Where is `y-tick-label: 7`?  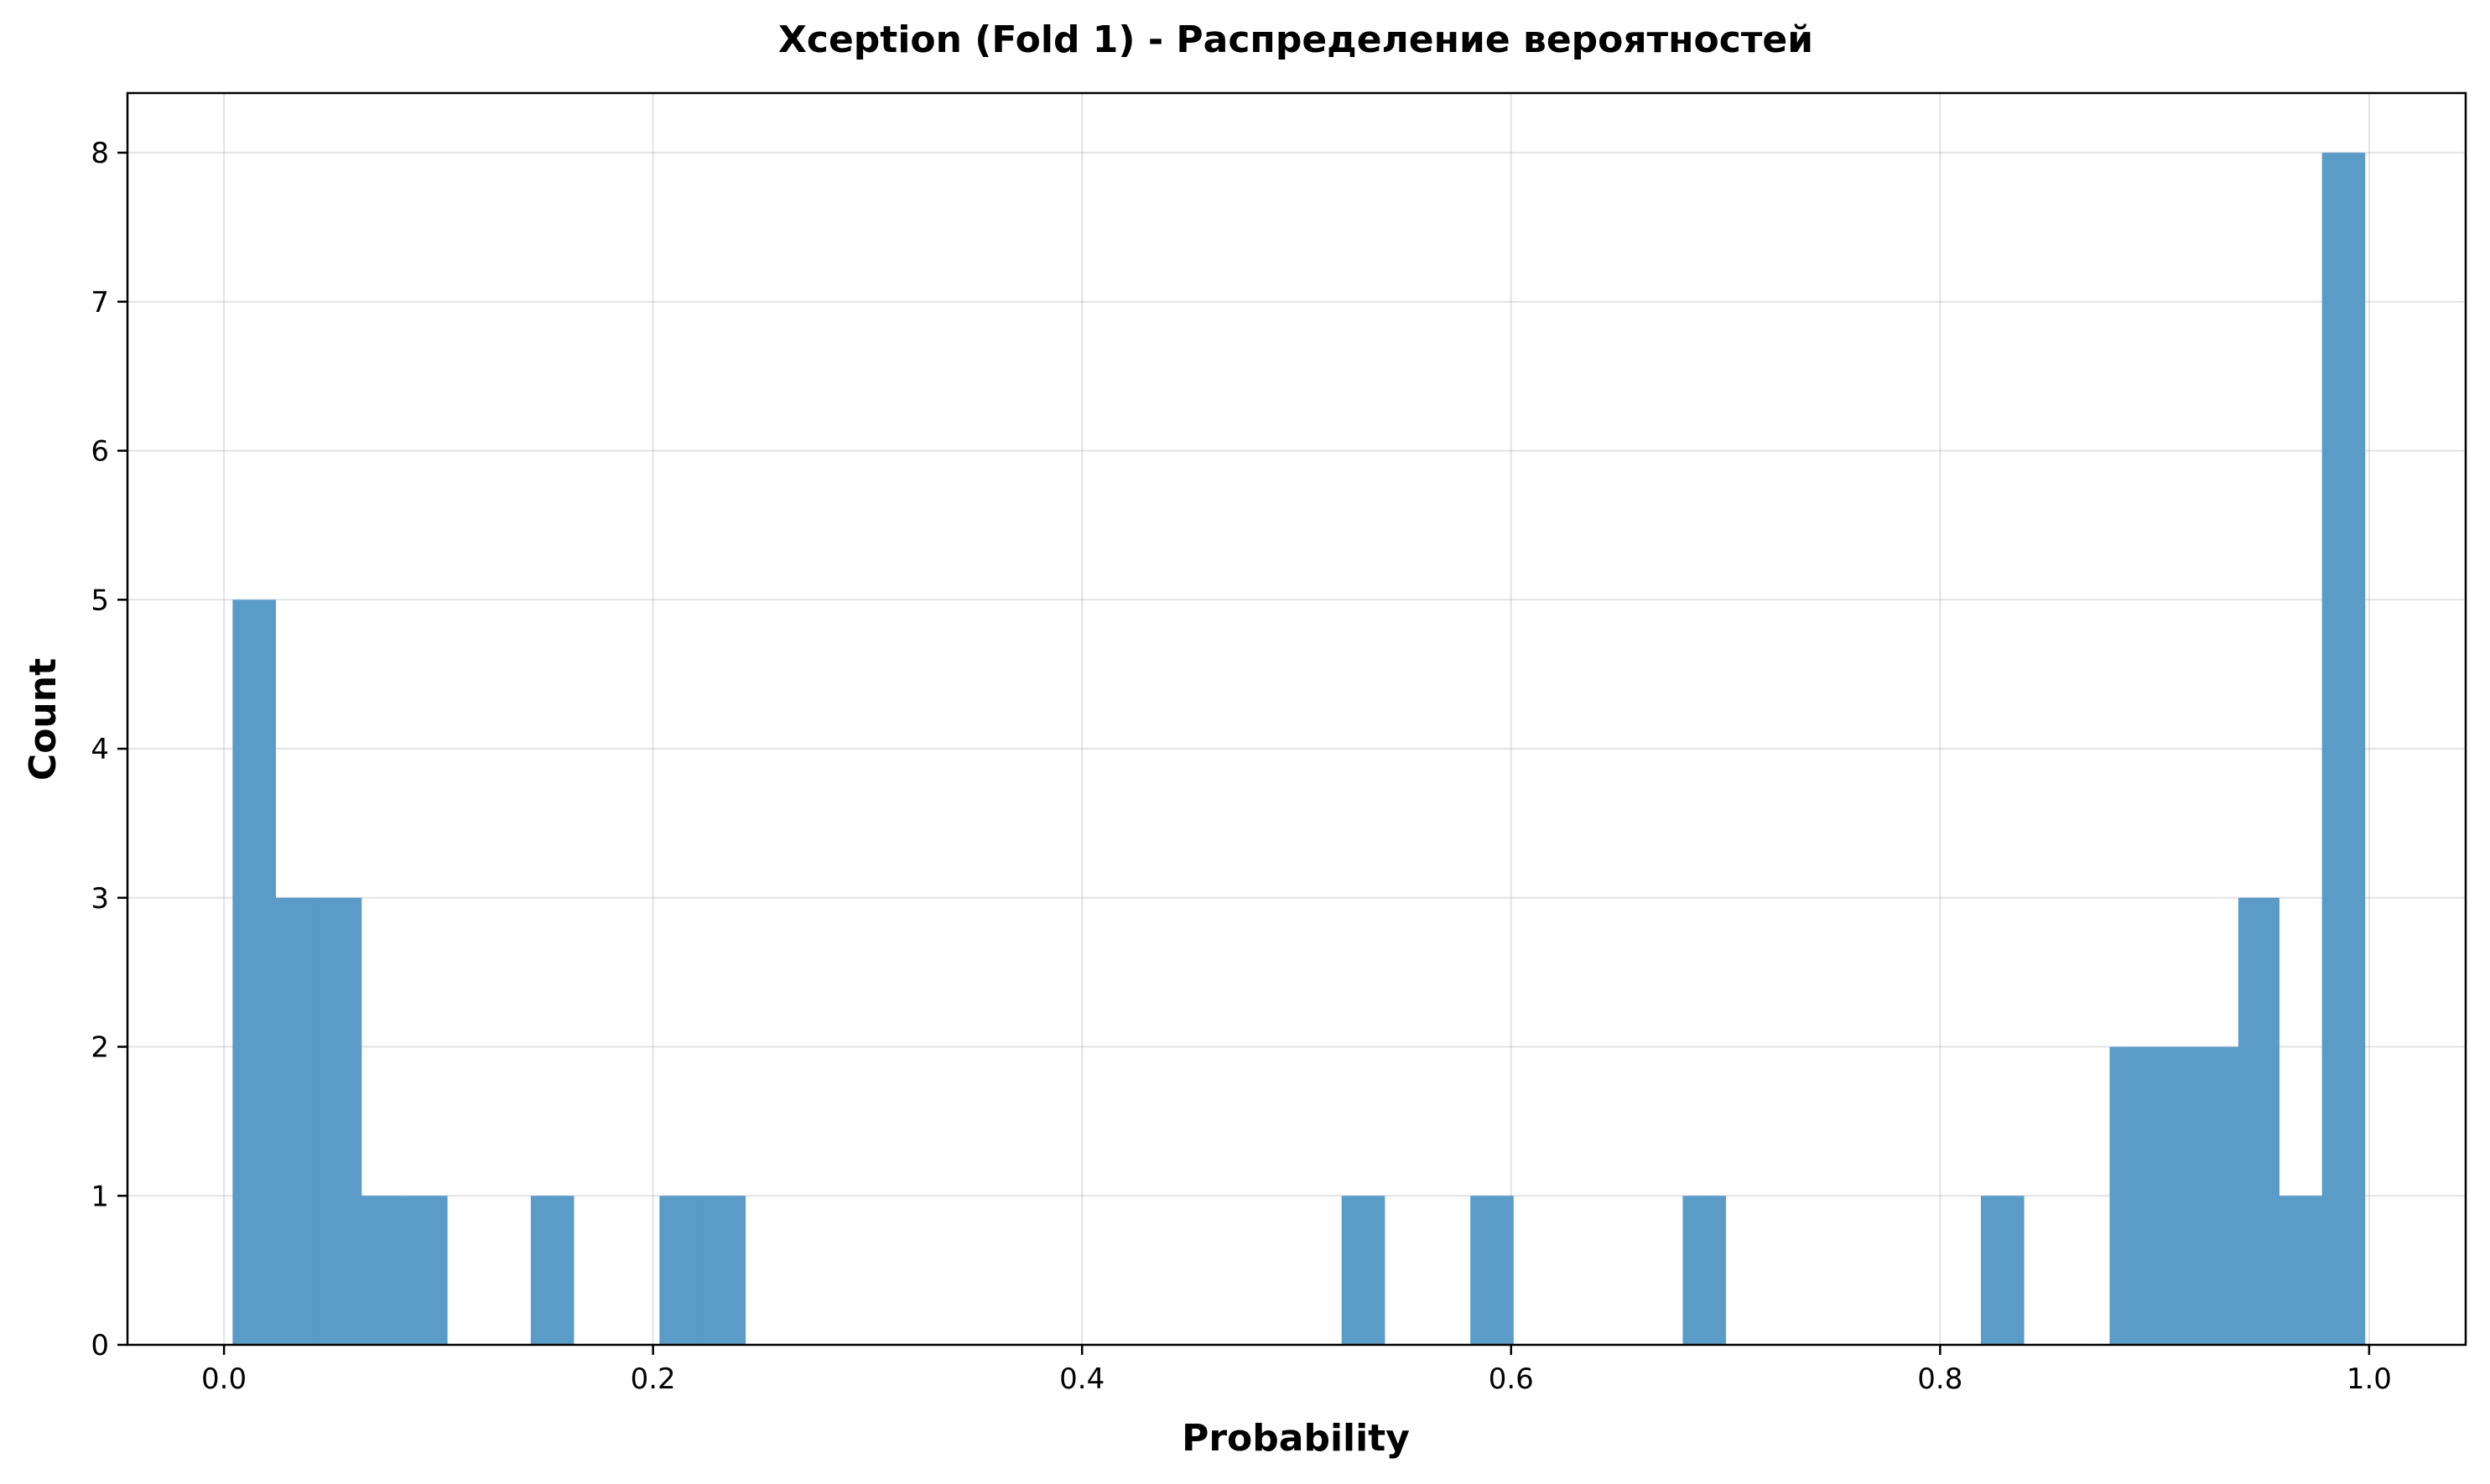 y-tick-label: 7 is located at coordinates (100, 302).